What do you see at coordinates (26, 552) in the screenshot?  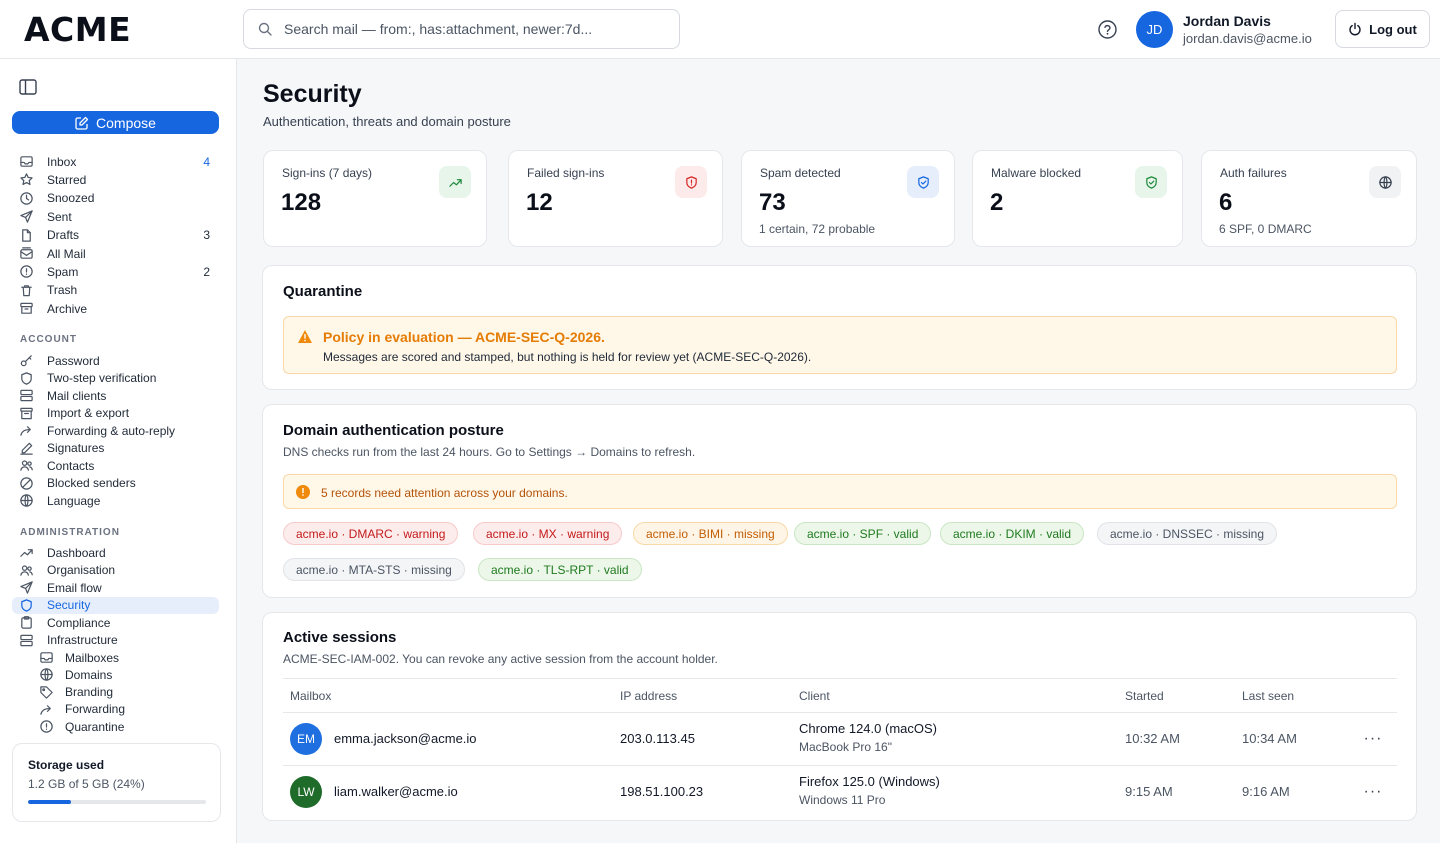 I see `trend-icon` at bounding box center [26, 552].